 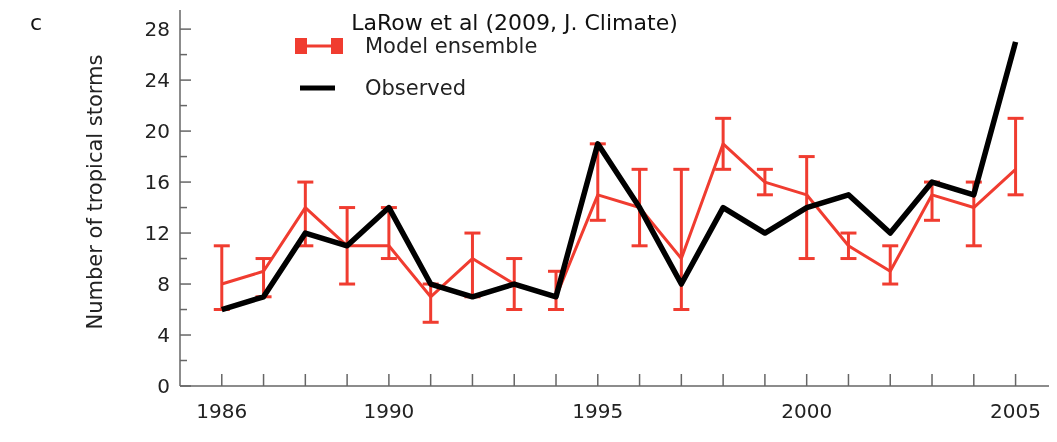 What do you see at coordinates (95, 192) in the screenshot?
I see `y-axis-title: Number of tropical storms` at bounding box center [95, 192].